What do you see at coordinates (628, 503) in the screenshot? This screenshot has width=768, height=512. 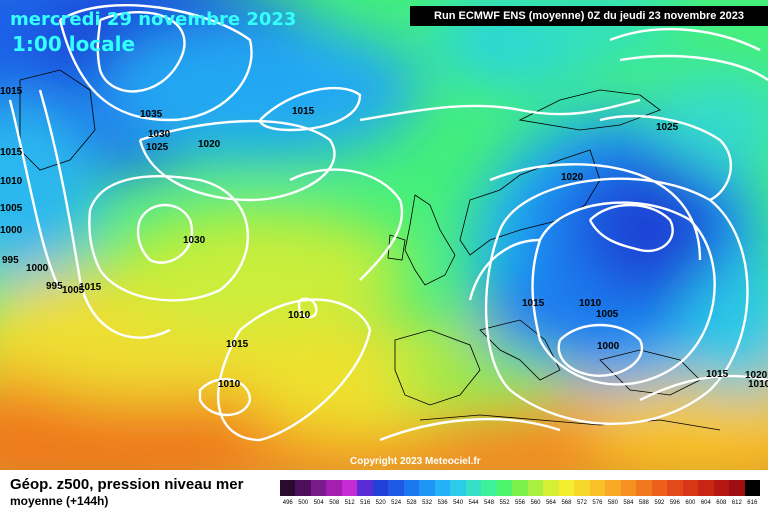 I see `scale-value: 584` at bounding box center [628, 503].